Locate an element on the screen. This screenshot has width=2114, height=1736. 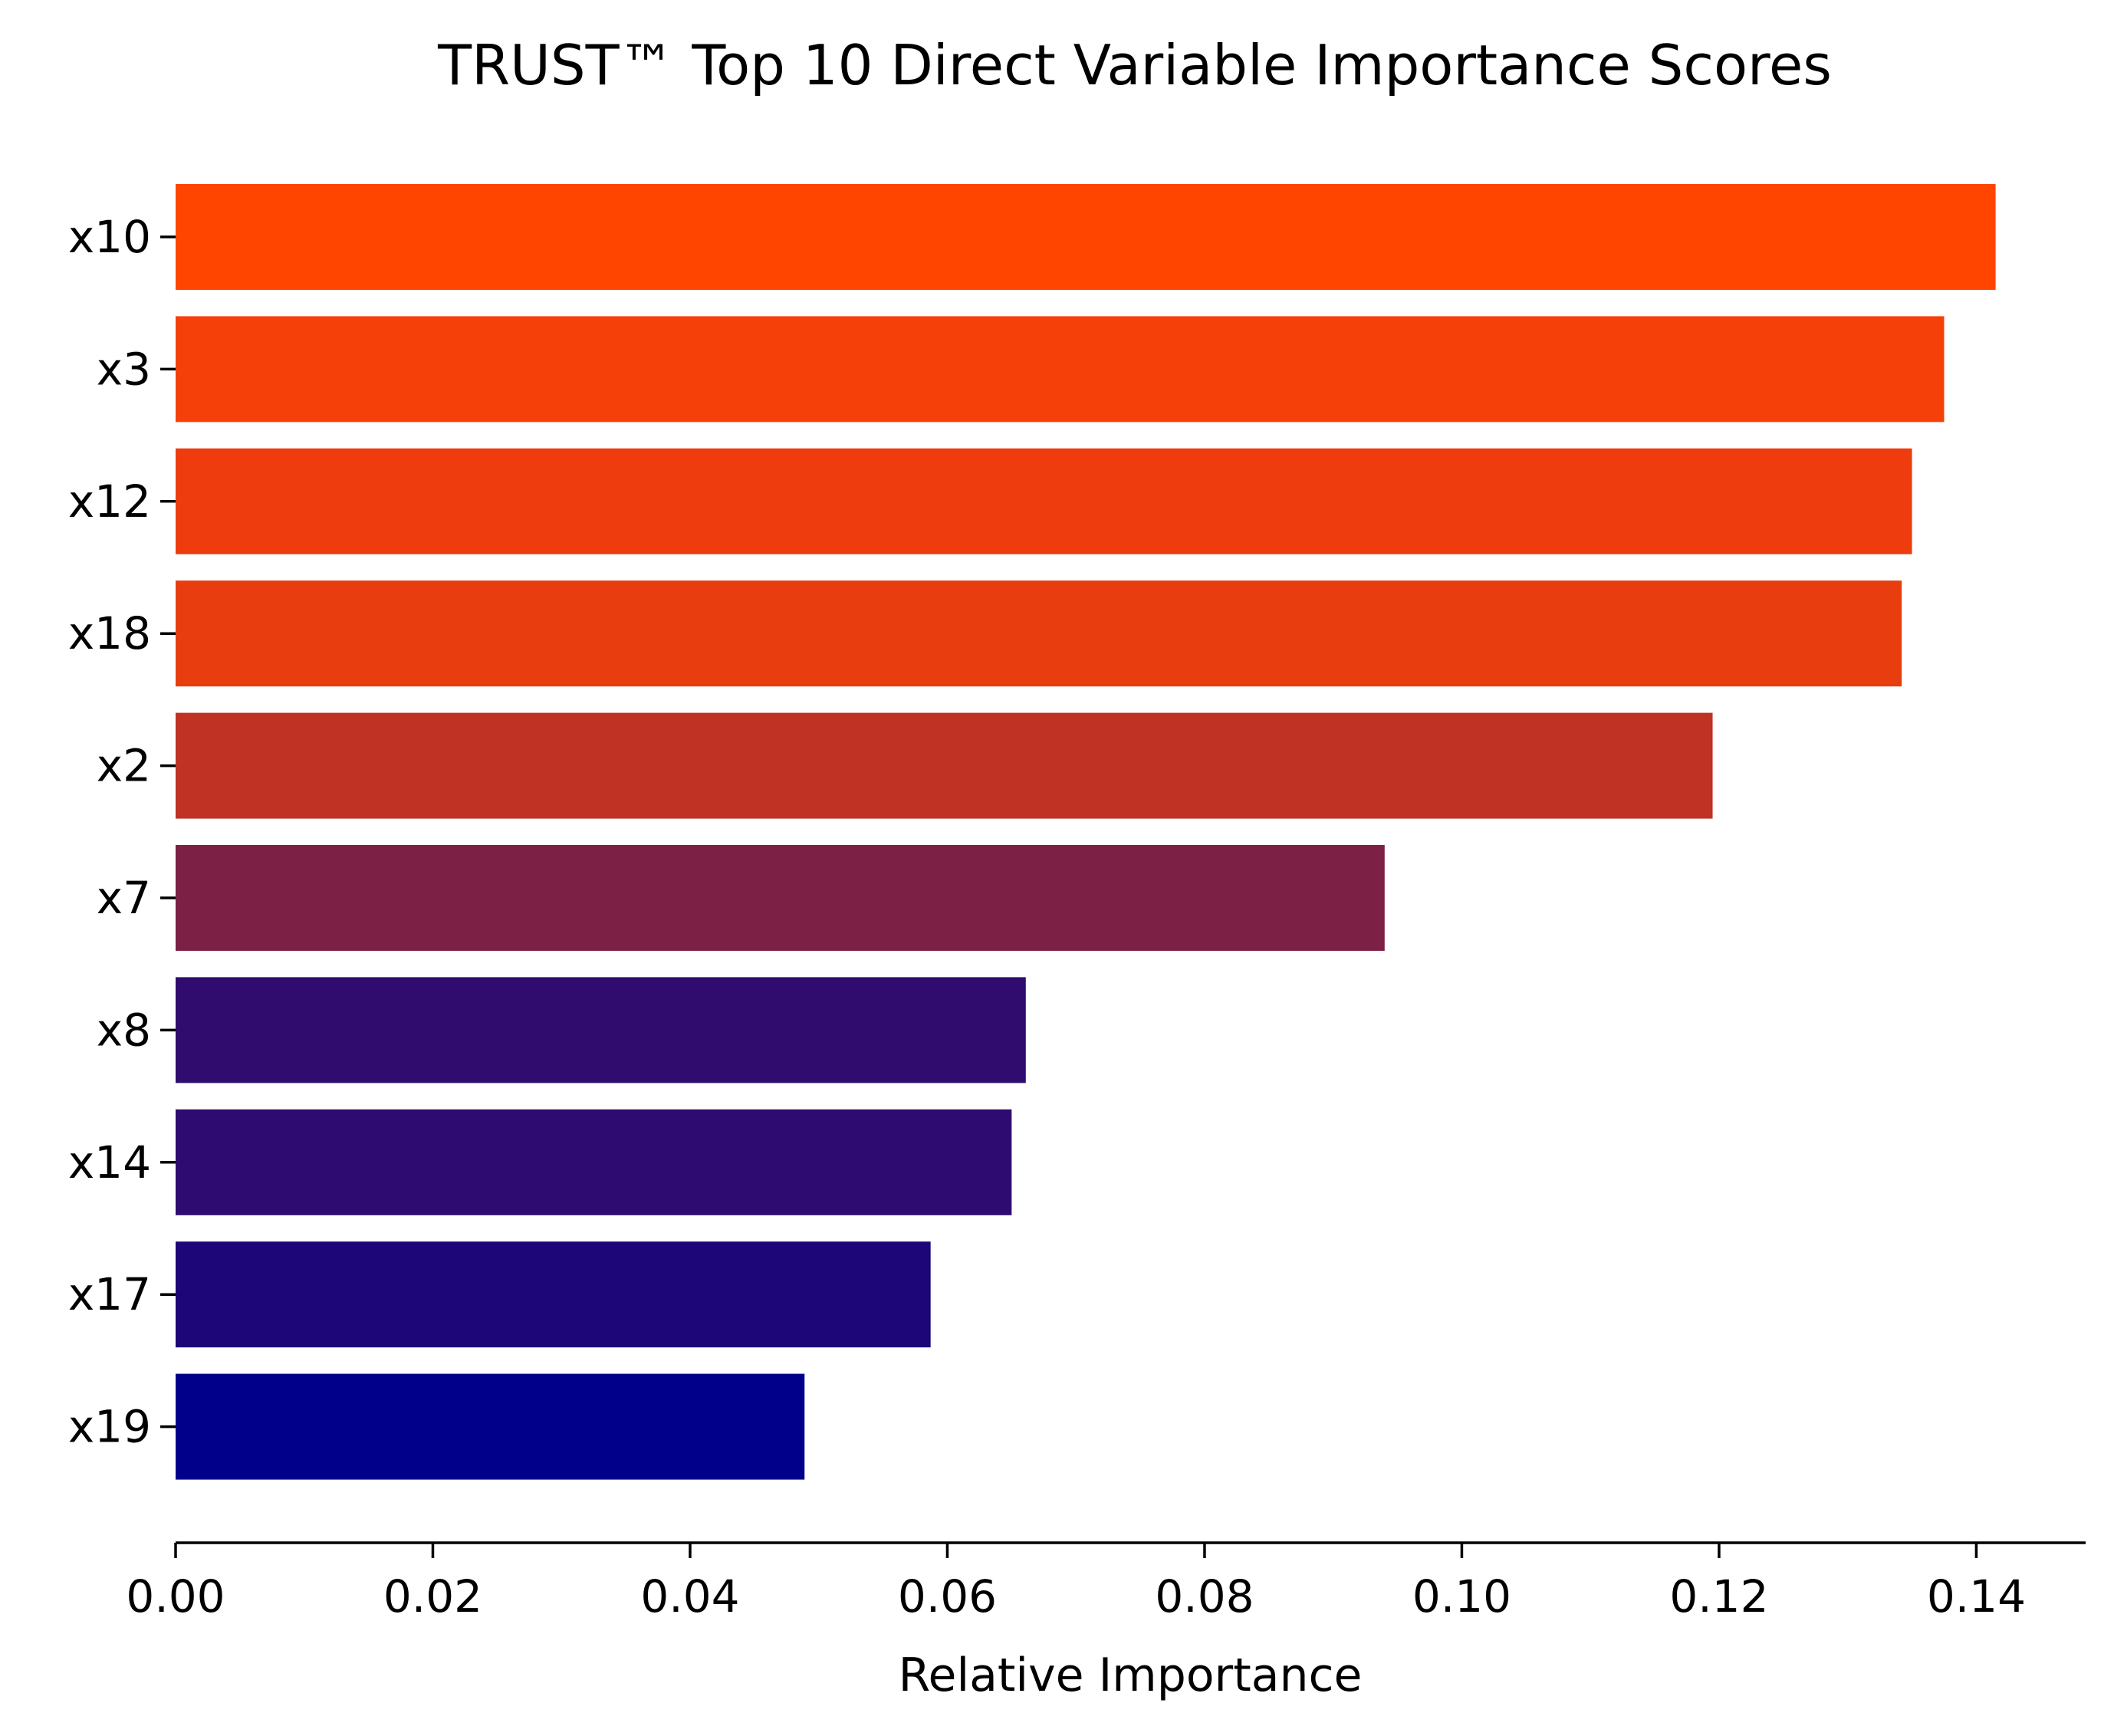
x-tick-label-0.14: 0.14 is located at coordinates (1976, 1596).